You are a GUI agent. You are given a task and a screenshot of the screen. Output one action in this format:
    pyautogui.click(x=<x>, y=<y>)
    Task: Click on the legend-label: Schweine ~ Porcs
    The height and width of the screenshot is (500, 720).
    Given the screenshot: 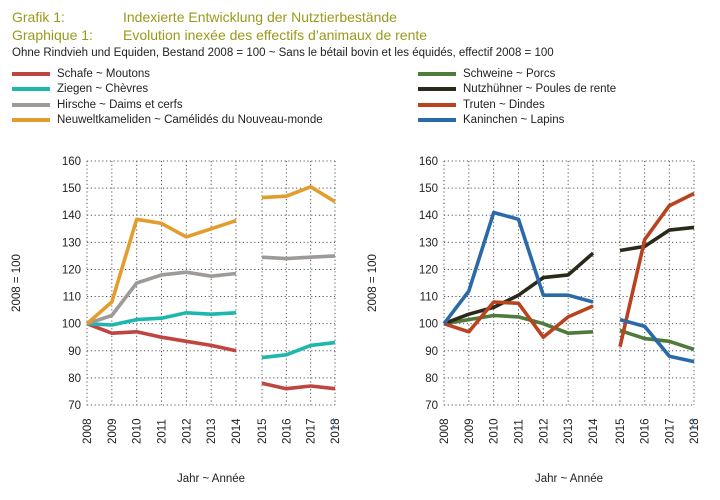 What is the action you would take?
    pyautogui.click(x=509, y=73)
    